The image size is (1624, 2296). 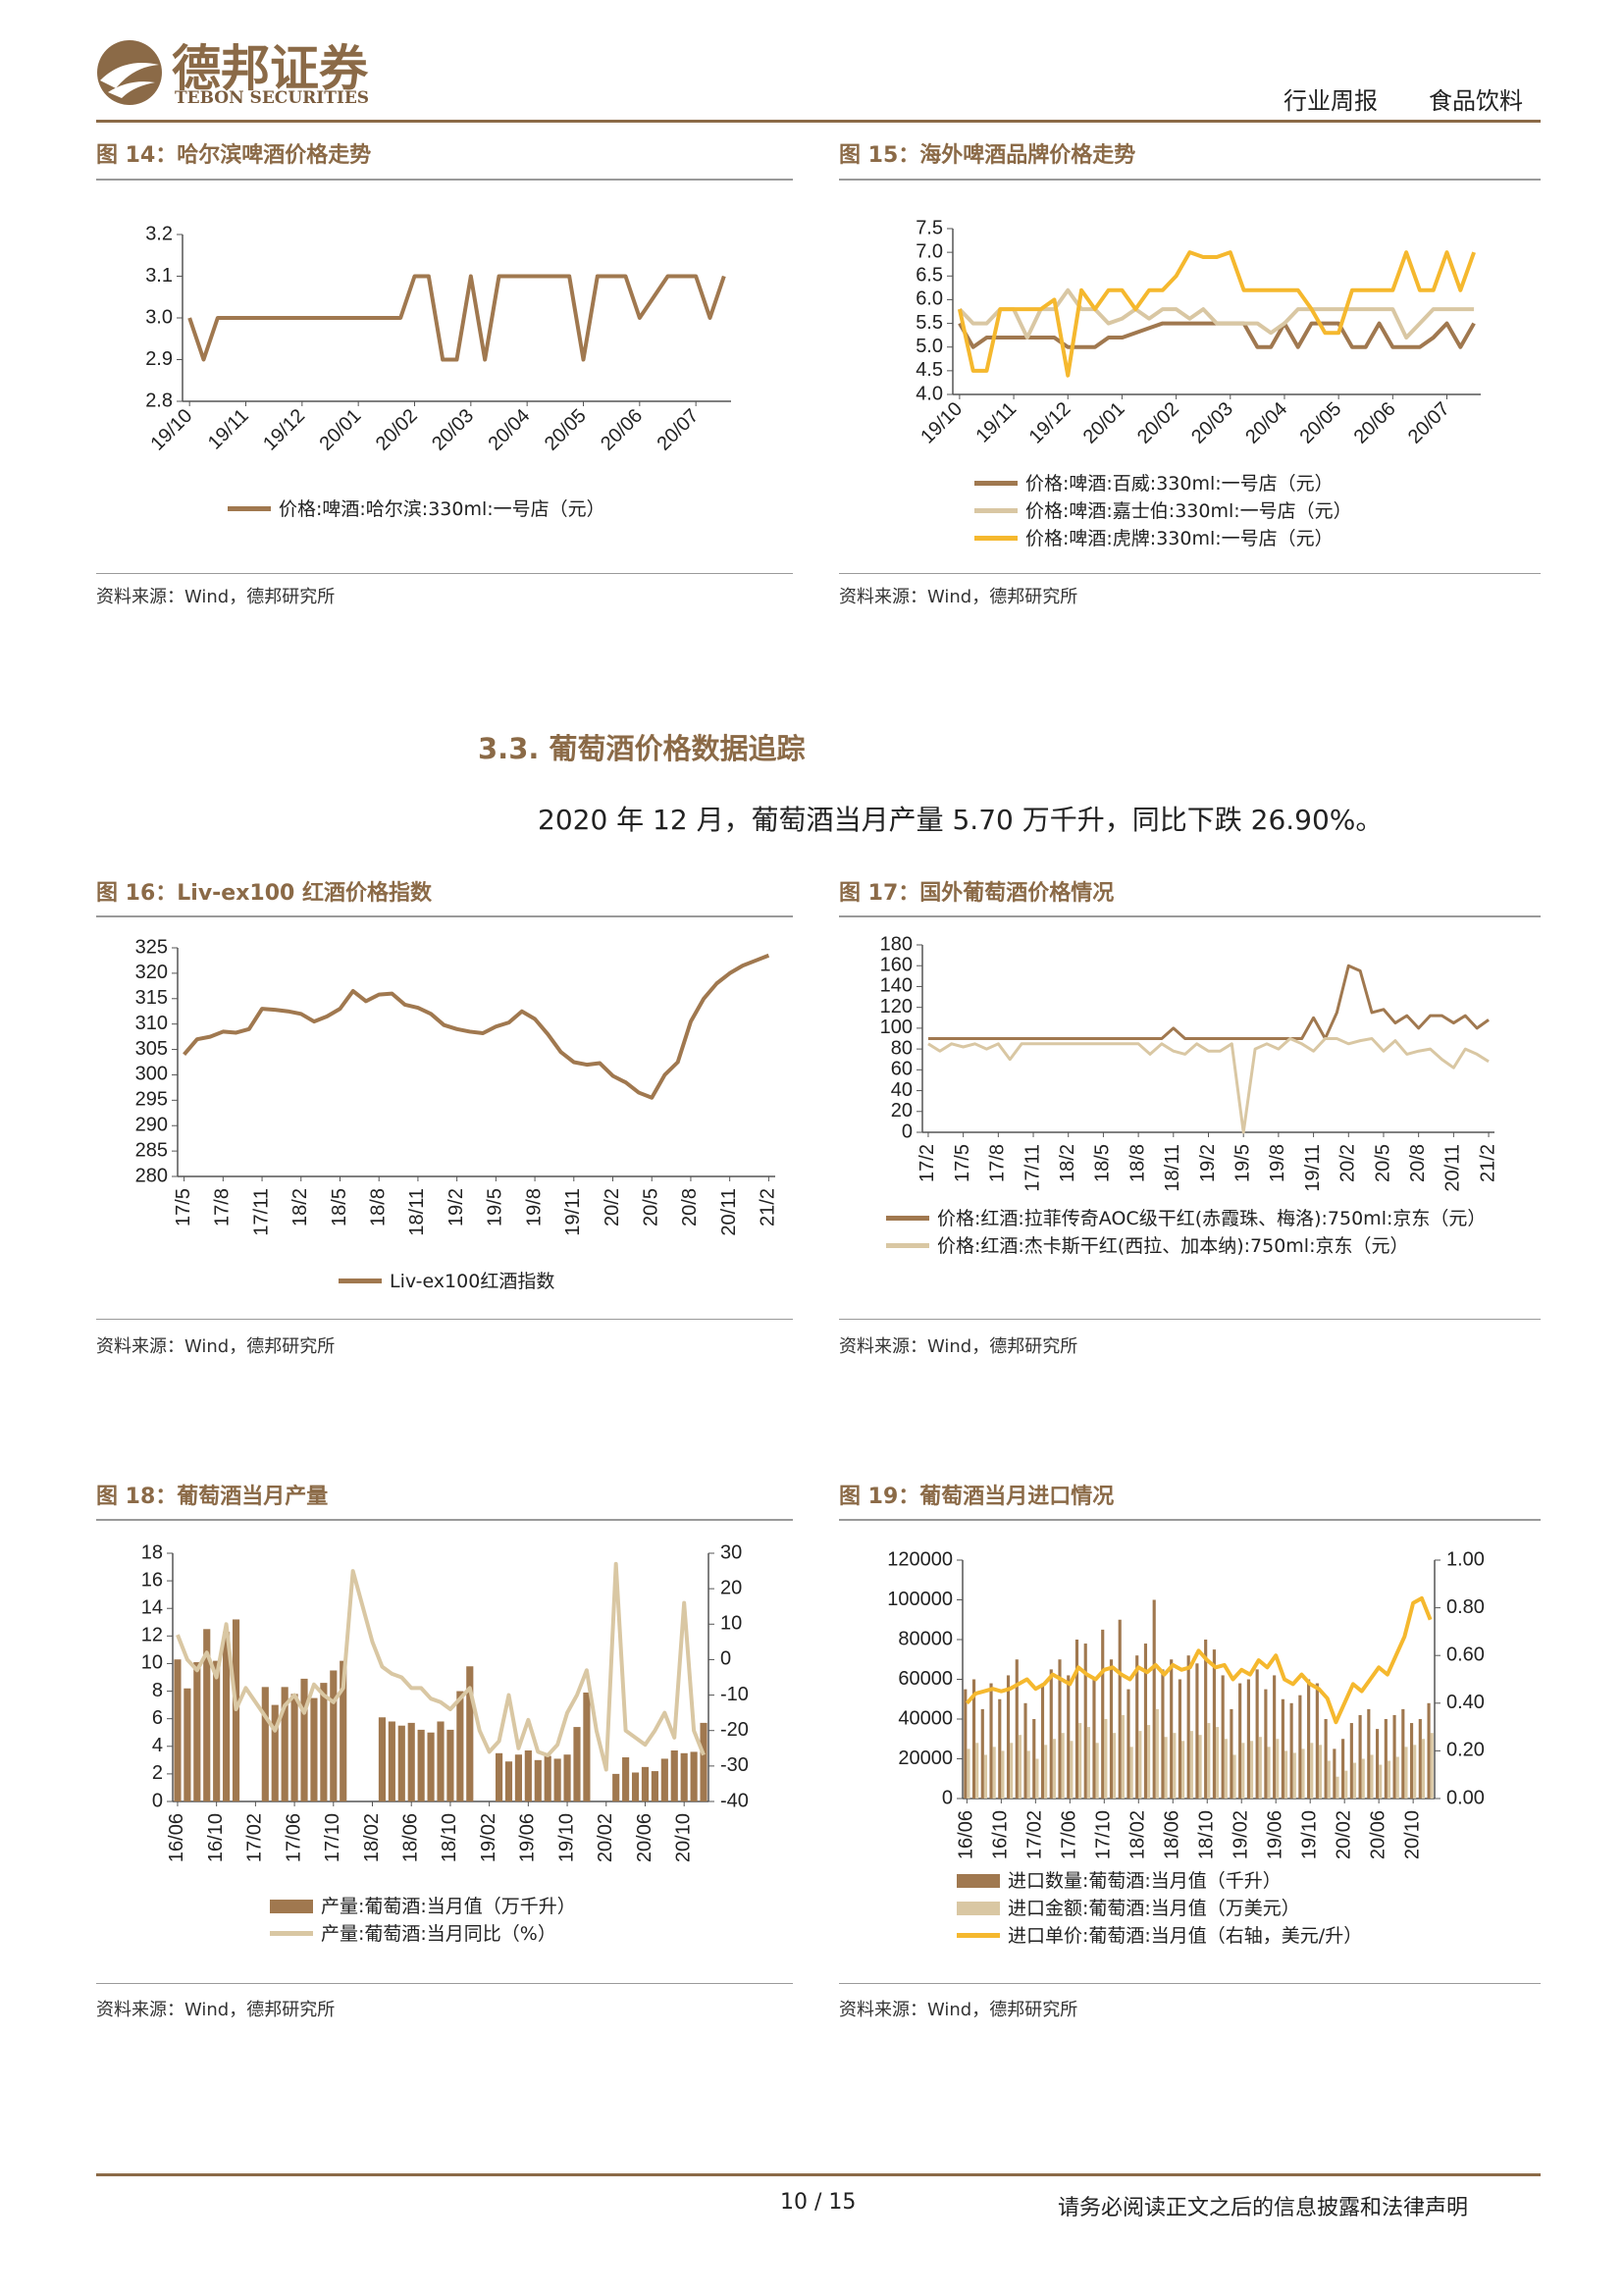 I want to click on x-tick-label: 18/8, so click(x=1137, y=1163).